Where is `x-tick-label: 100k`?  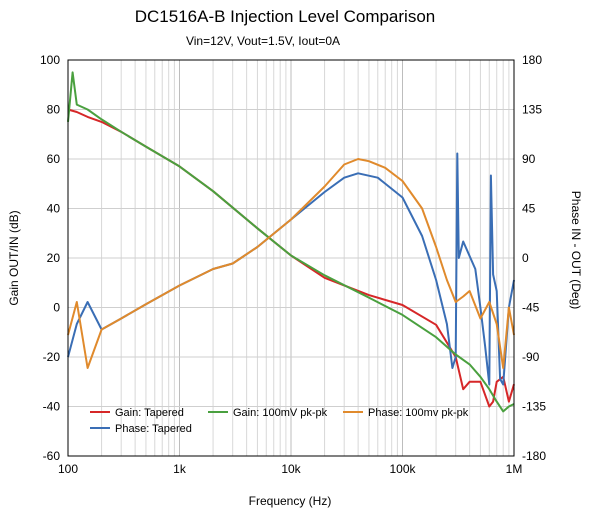 x-tick-label: 100k is located at coordinates (402, 469).